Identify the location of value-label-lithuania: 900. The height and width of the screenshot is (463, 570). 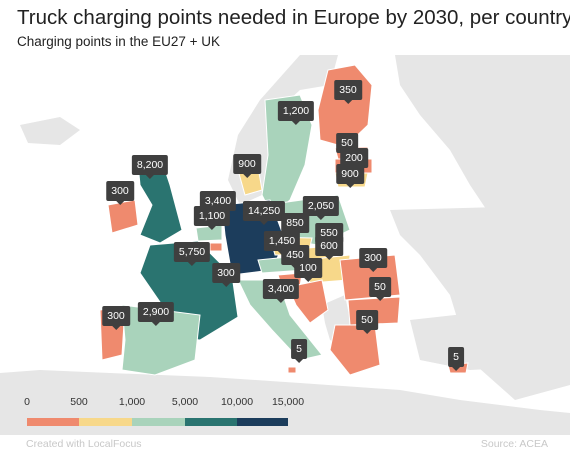
(350, 176).